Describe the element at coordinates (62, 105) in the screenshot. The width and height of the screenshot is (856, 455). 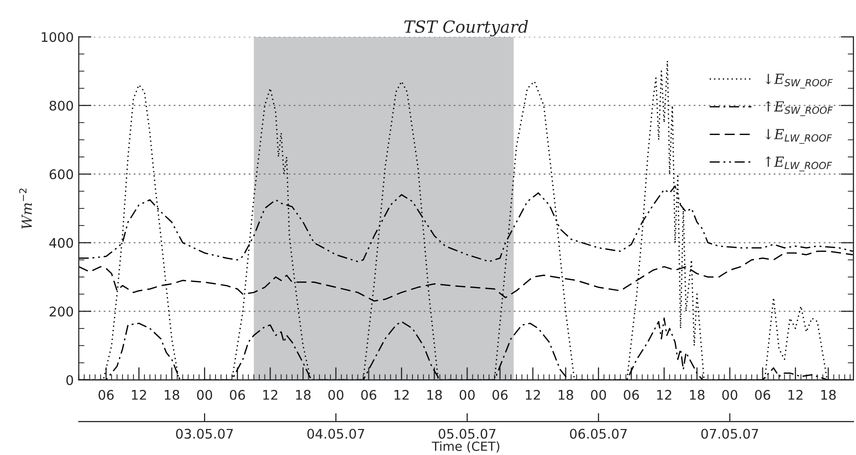
I see `y-tick-label: 800` at that location.